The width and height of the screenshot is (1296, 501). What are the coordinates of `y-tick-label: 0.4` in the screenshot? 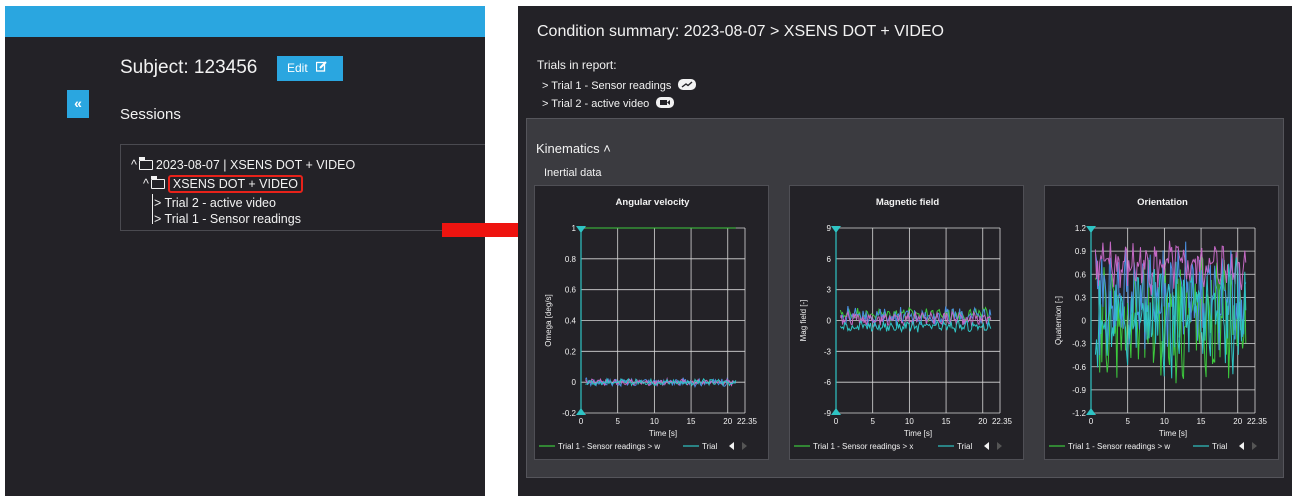 It's located at (571, 321).